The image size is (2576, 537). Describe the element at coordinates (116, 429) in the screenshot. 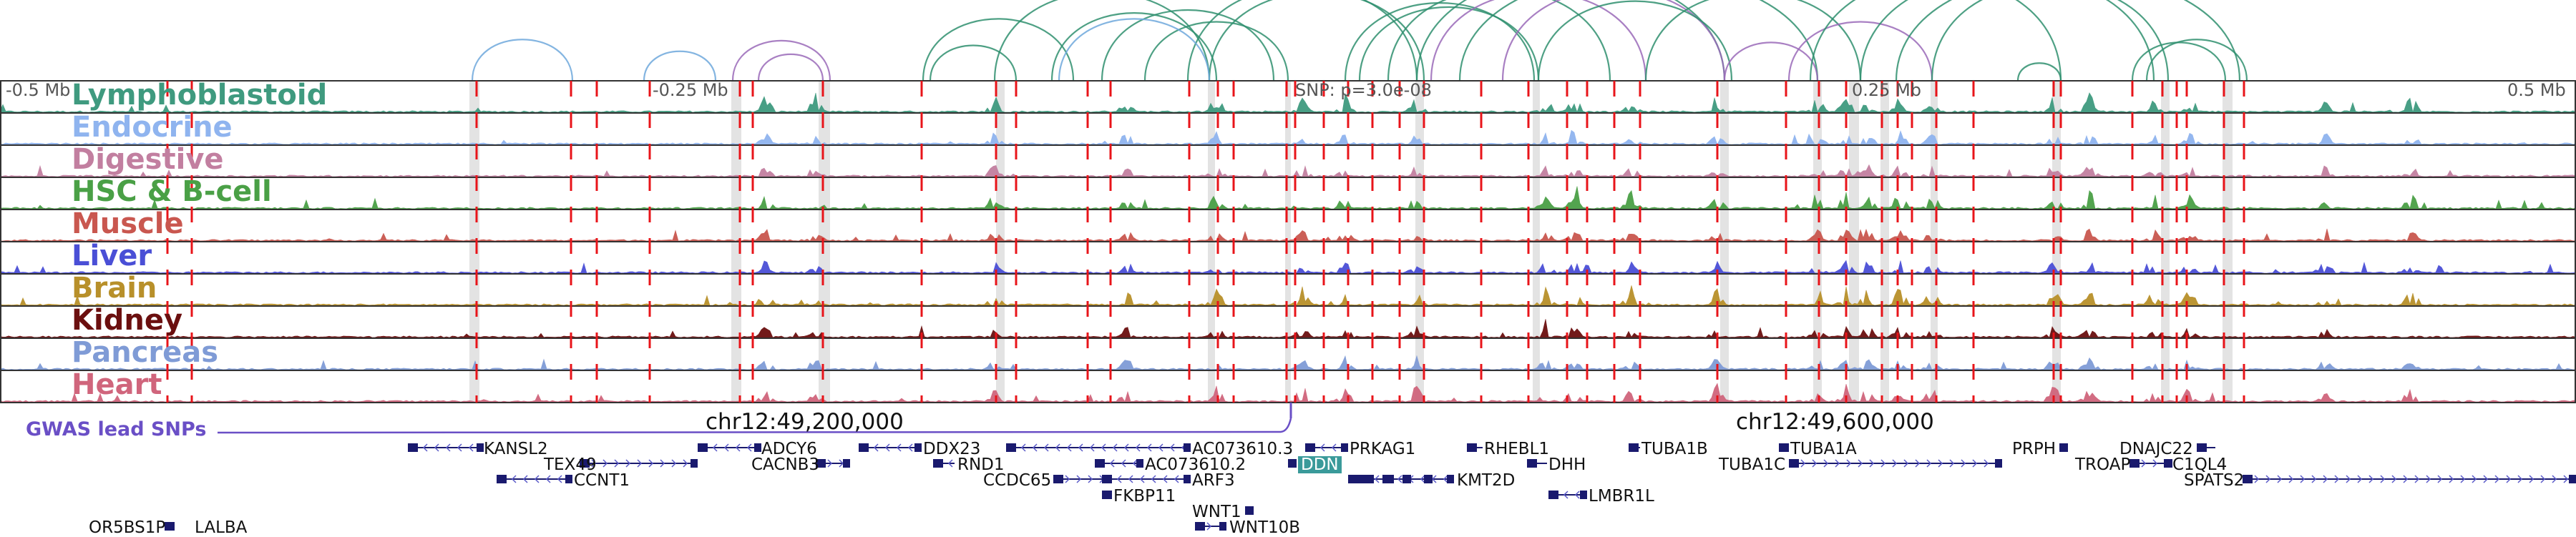

I see `gwas-label: GWAS lead SNPs` at that location.